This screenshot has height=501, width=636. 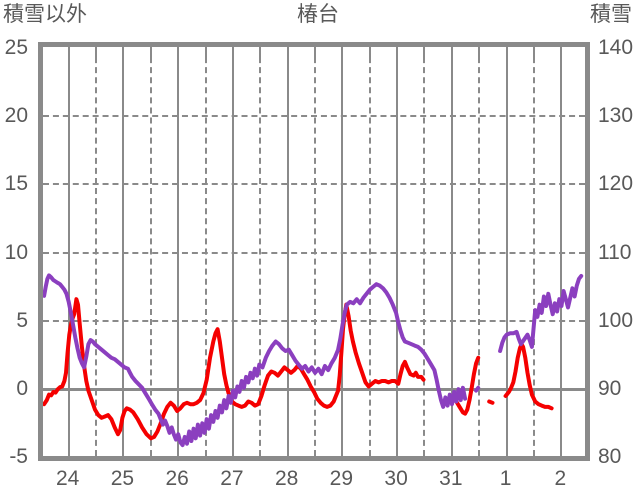 What do you see at coordinates (286, 478) in the screenshot?
I see `x-tick-label-28: 28` at bounding box center [286, 478].